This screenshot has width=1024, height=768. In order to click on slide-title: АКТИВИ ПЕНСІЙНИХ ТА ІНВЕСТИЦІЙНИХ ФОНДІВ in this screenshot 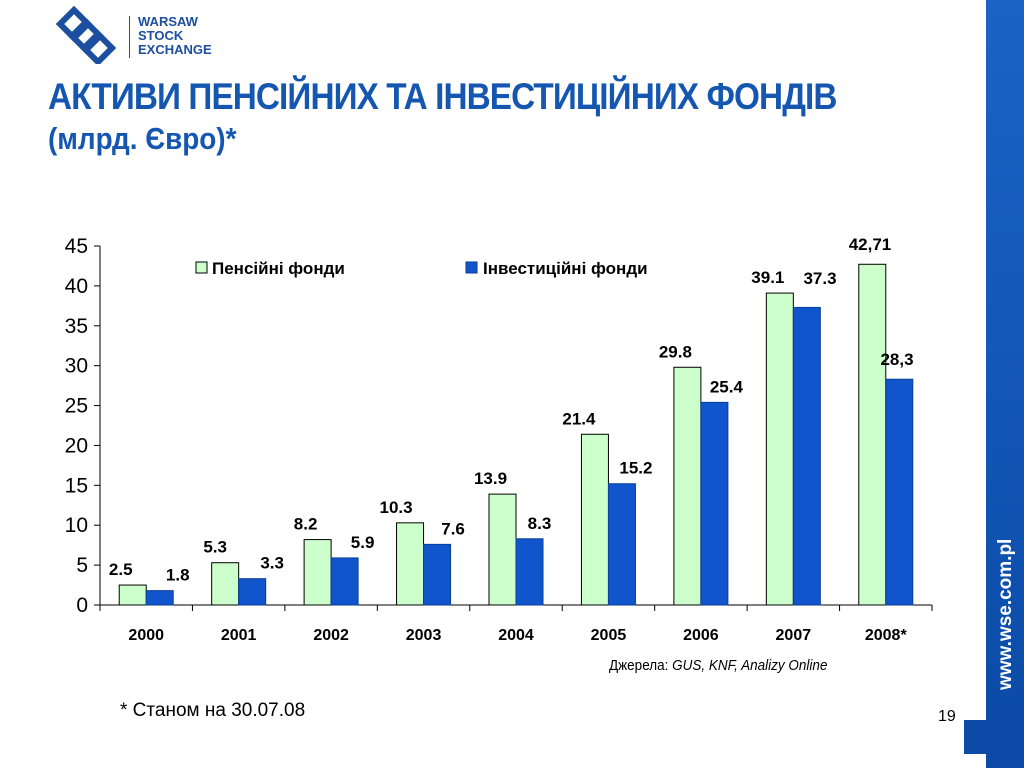, I will do `click(442, 96)`.